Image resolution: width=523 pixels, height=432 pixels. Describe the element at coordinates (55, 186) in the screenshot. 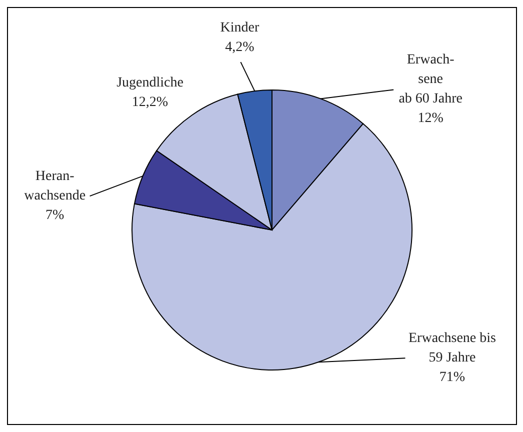

I see `slice-label: Heran- wachsende` at that location.